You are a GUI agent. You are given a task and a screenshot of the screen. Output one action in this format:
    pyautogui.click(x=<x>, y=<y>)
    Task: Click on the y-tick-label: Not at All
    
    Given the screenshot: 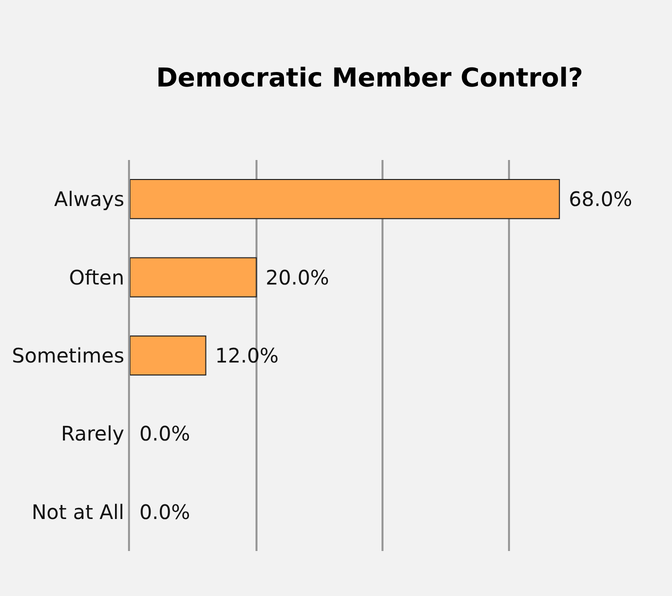 What is the action you would take?
    pyautogui.click(x=78, y=512)
    